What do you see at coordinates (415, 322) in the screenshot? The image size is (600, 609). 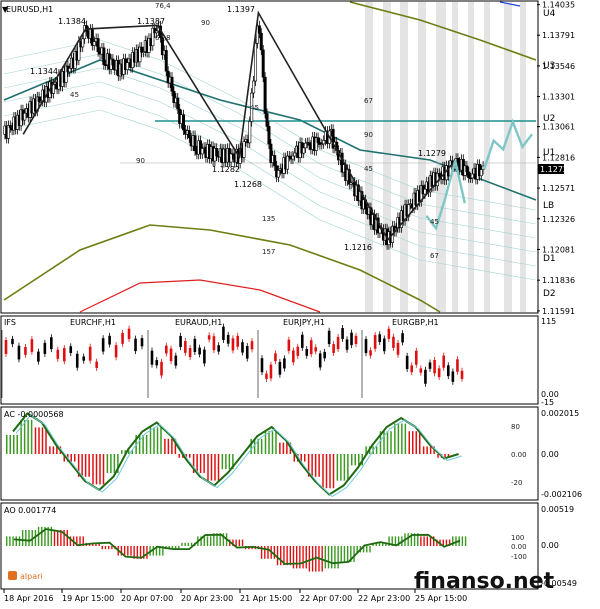 I see `ifs-series-3: EURGBP,H1` at bounding box center [415, 322].